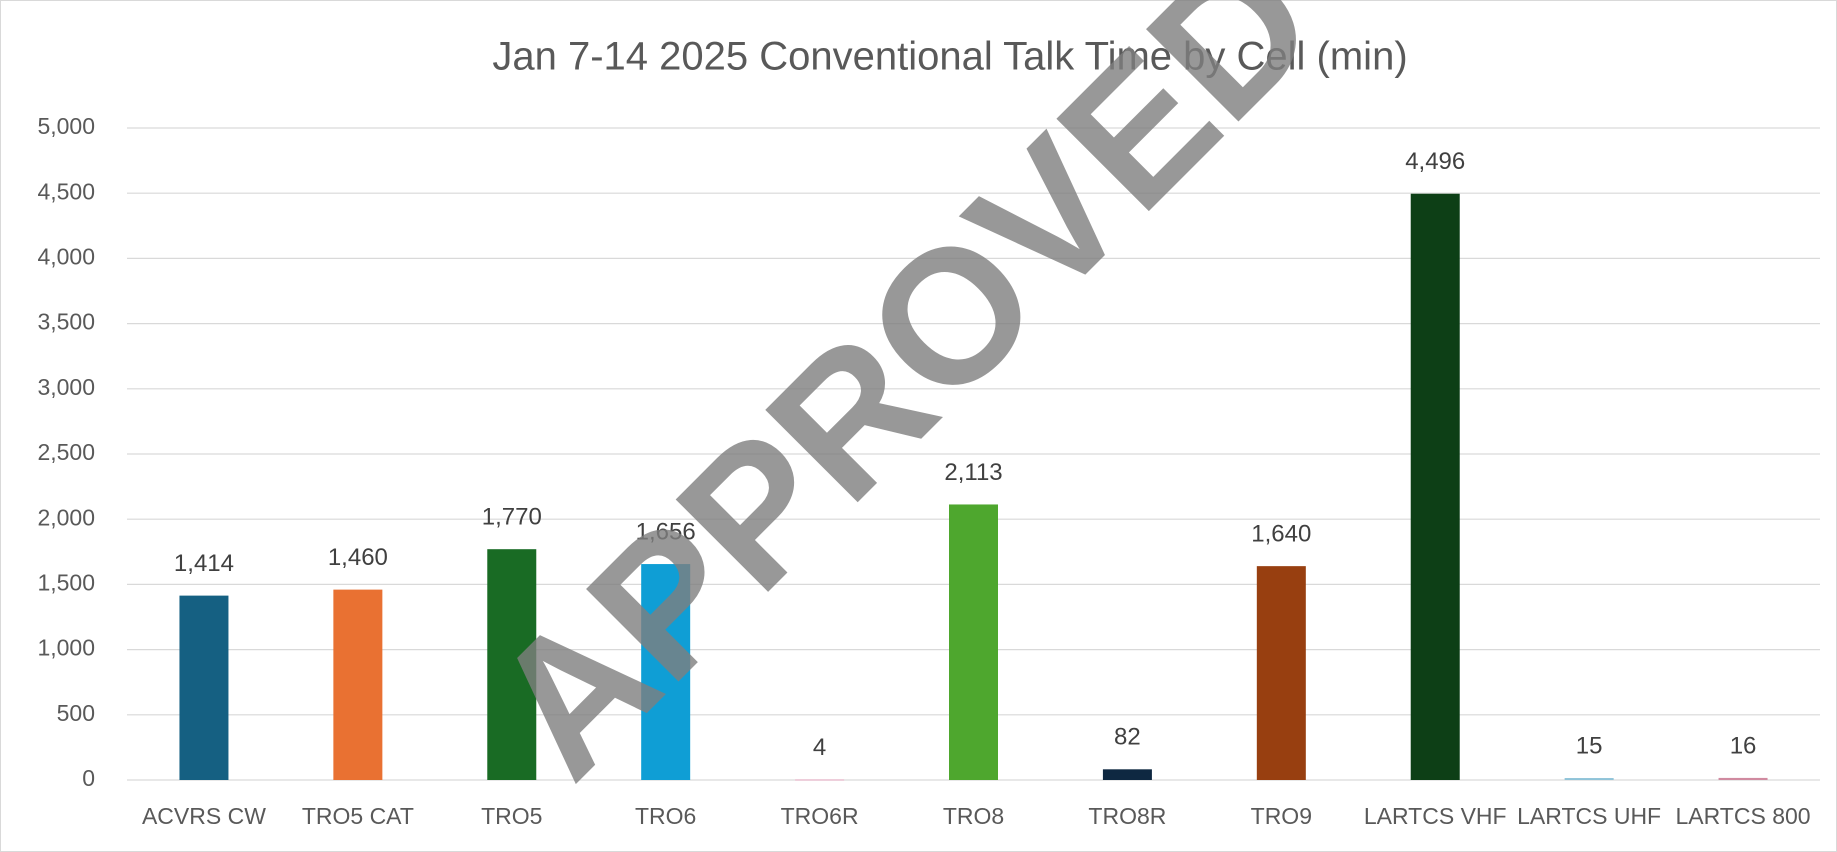  Describe the element at coordinates (204, 816) in the screenshot. I see `x-tick-label: ACVRS CW` at that location.